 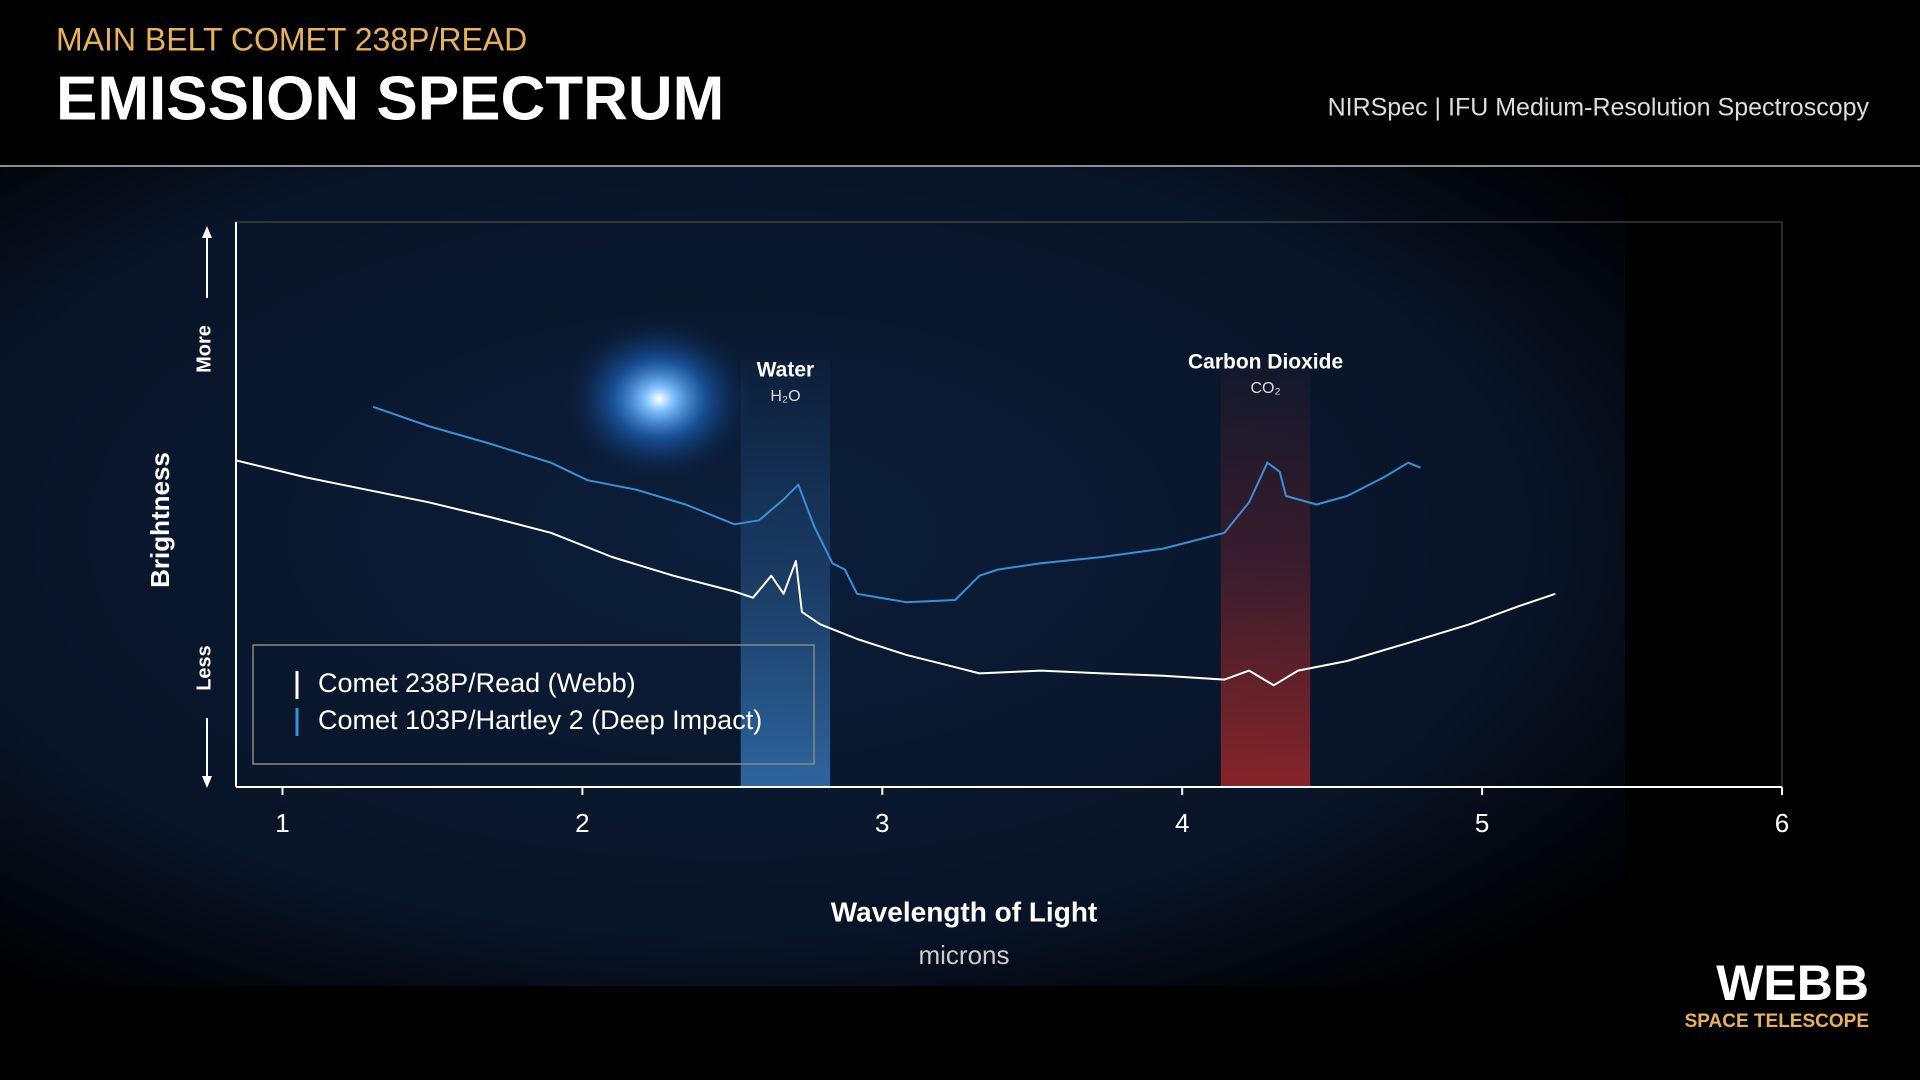 What do you see at coordinates (1777, 1021) in the screenshot?
I see `logo-subtitle: SPACE TELESCOPE` at bounding box center [1777, 1021].